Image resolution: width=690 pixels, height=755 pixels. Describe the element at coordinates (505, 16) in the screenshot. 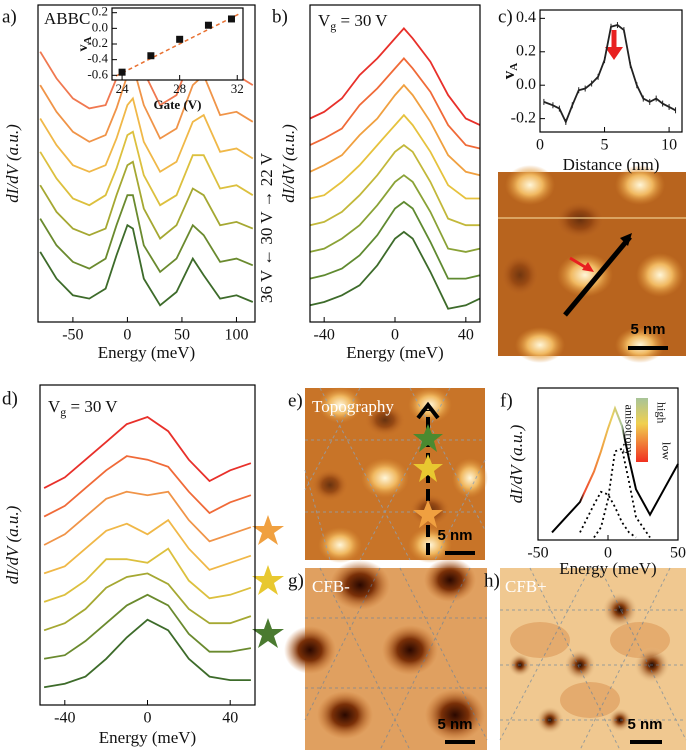

I see `panel-label: c)` at that location.